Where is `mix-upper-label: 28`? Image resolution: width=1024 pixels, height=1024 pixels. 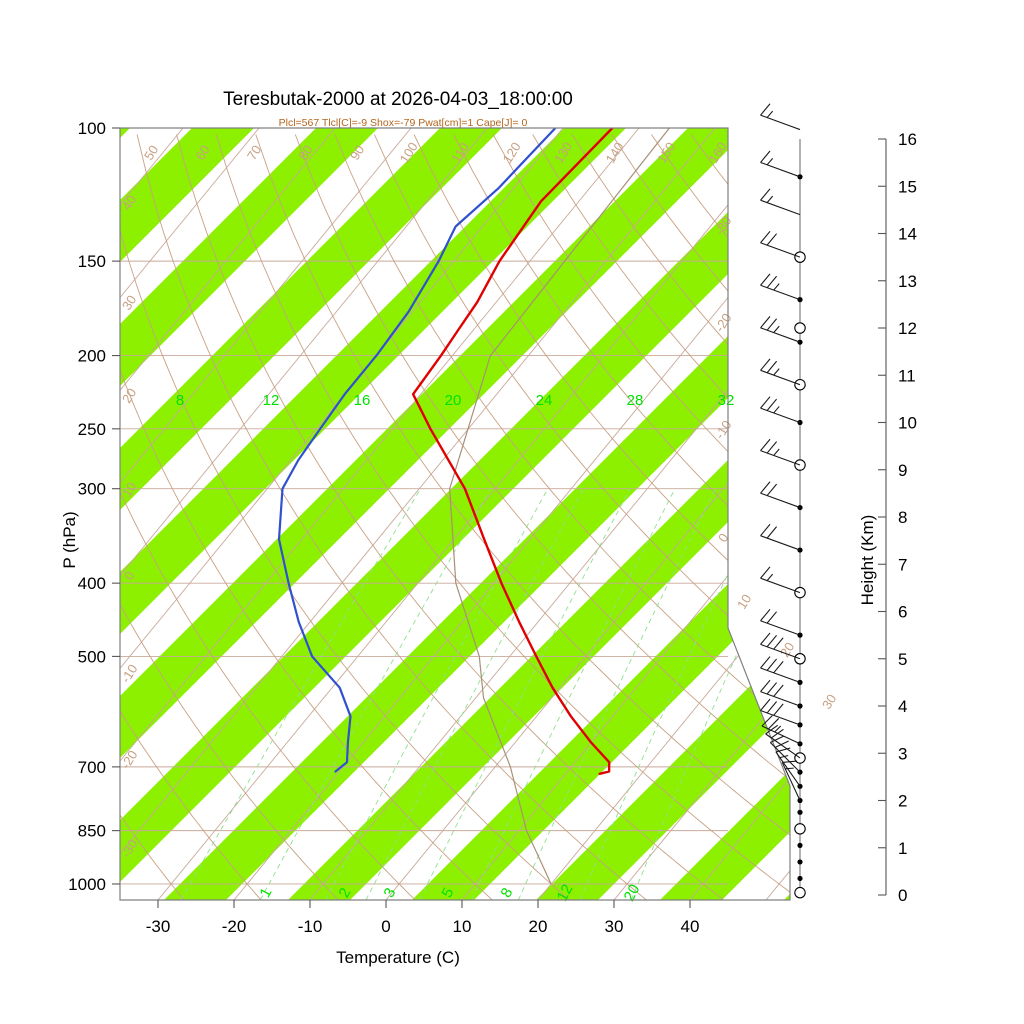 mix-upper-label: 28 is located at coordinates (635, 400).